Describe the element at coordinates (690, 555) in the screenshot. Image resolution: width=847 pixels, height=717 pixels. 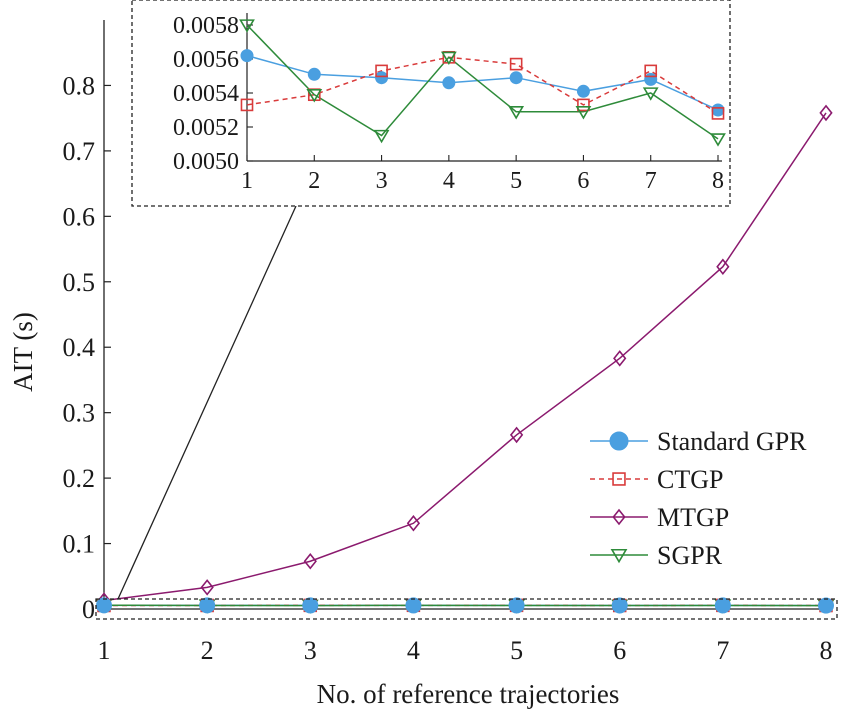
I see `legend-label: SGPR` at that location.